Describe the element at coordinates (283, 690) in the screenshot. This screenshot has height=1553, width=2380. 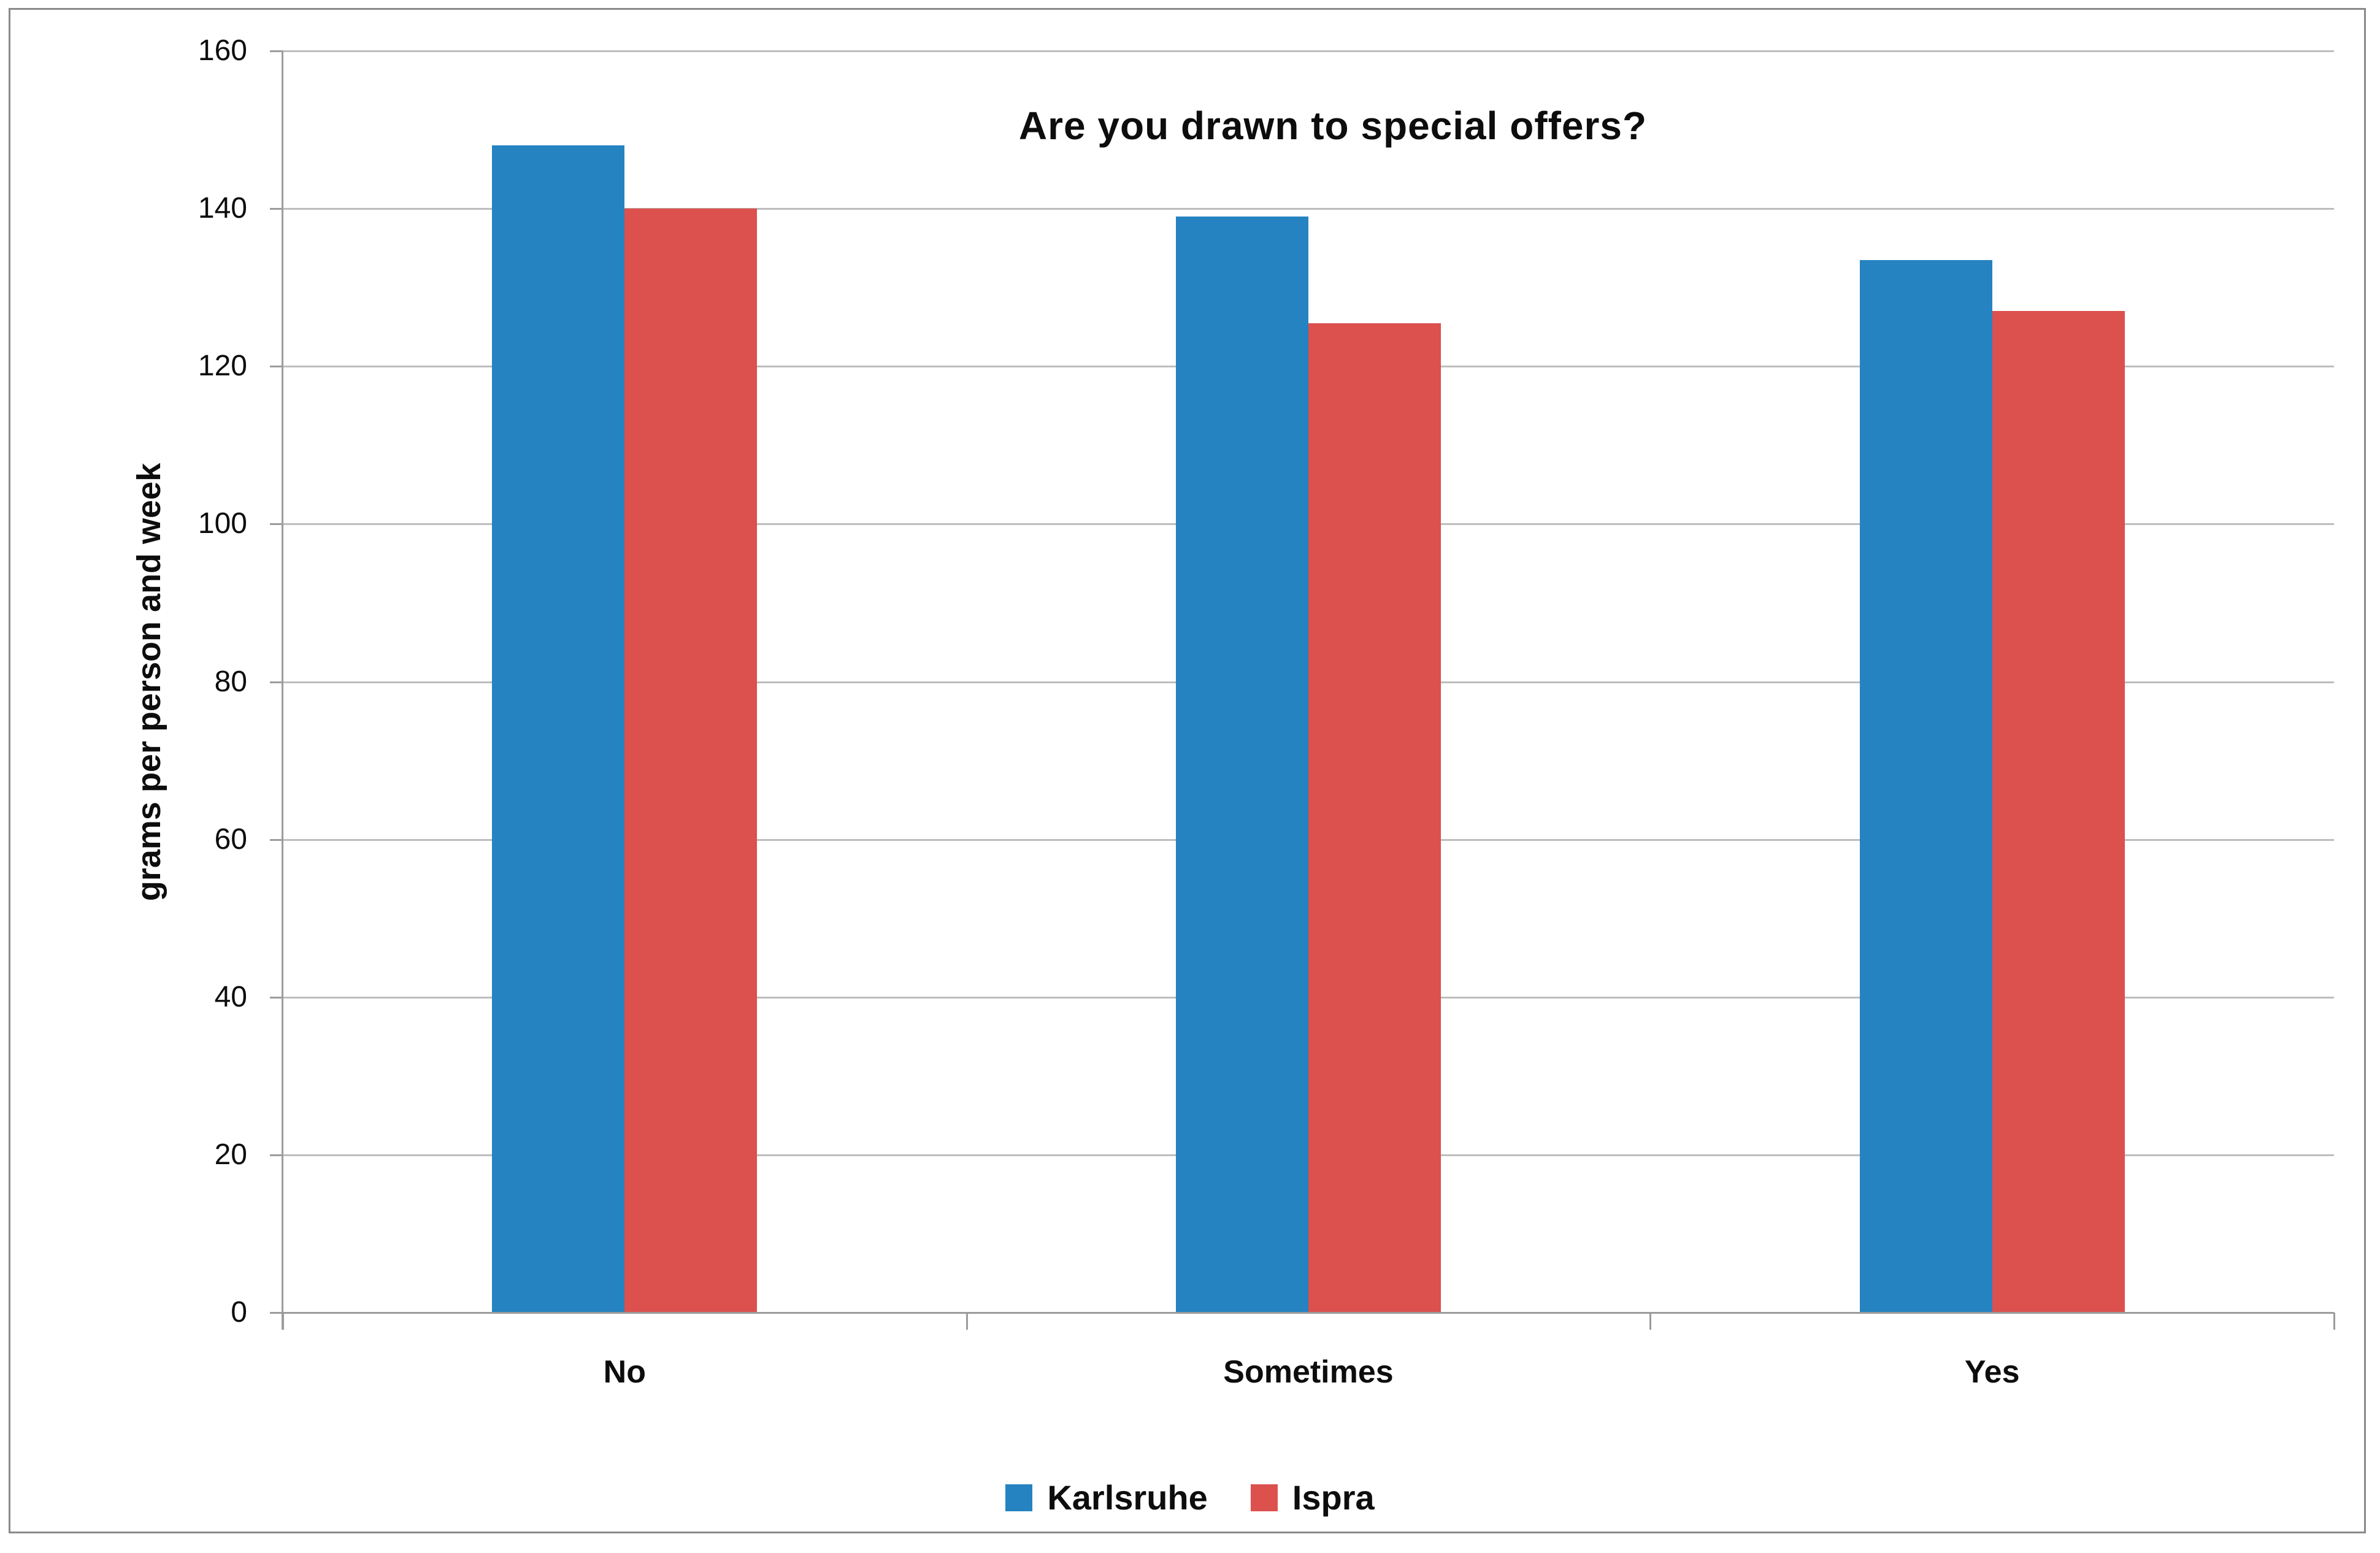
I see `y-axis-line` at that location.